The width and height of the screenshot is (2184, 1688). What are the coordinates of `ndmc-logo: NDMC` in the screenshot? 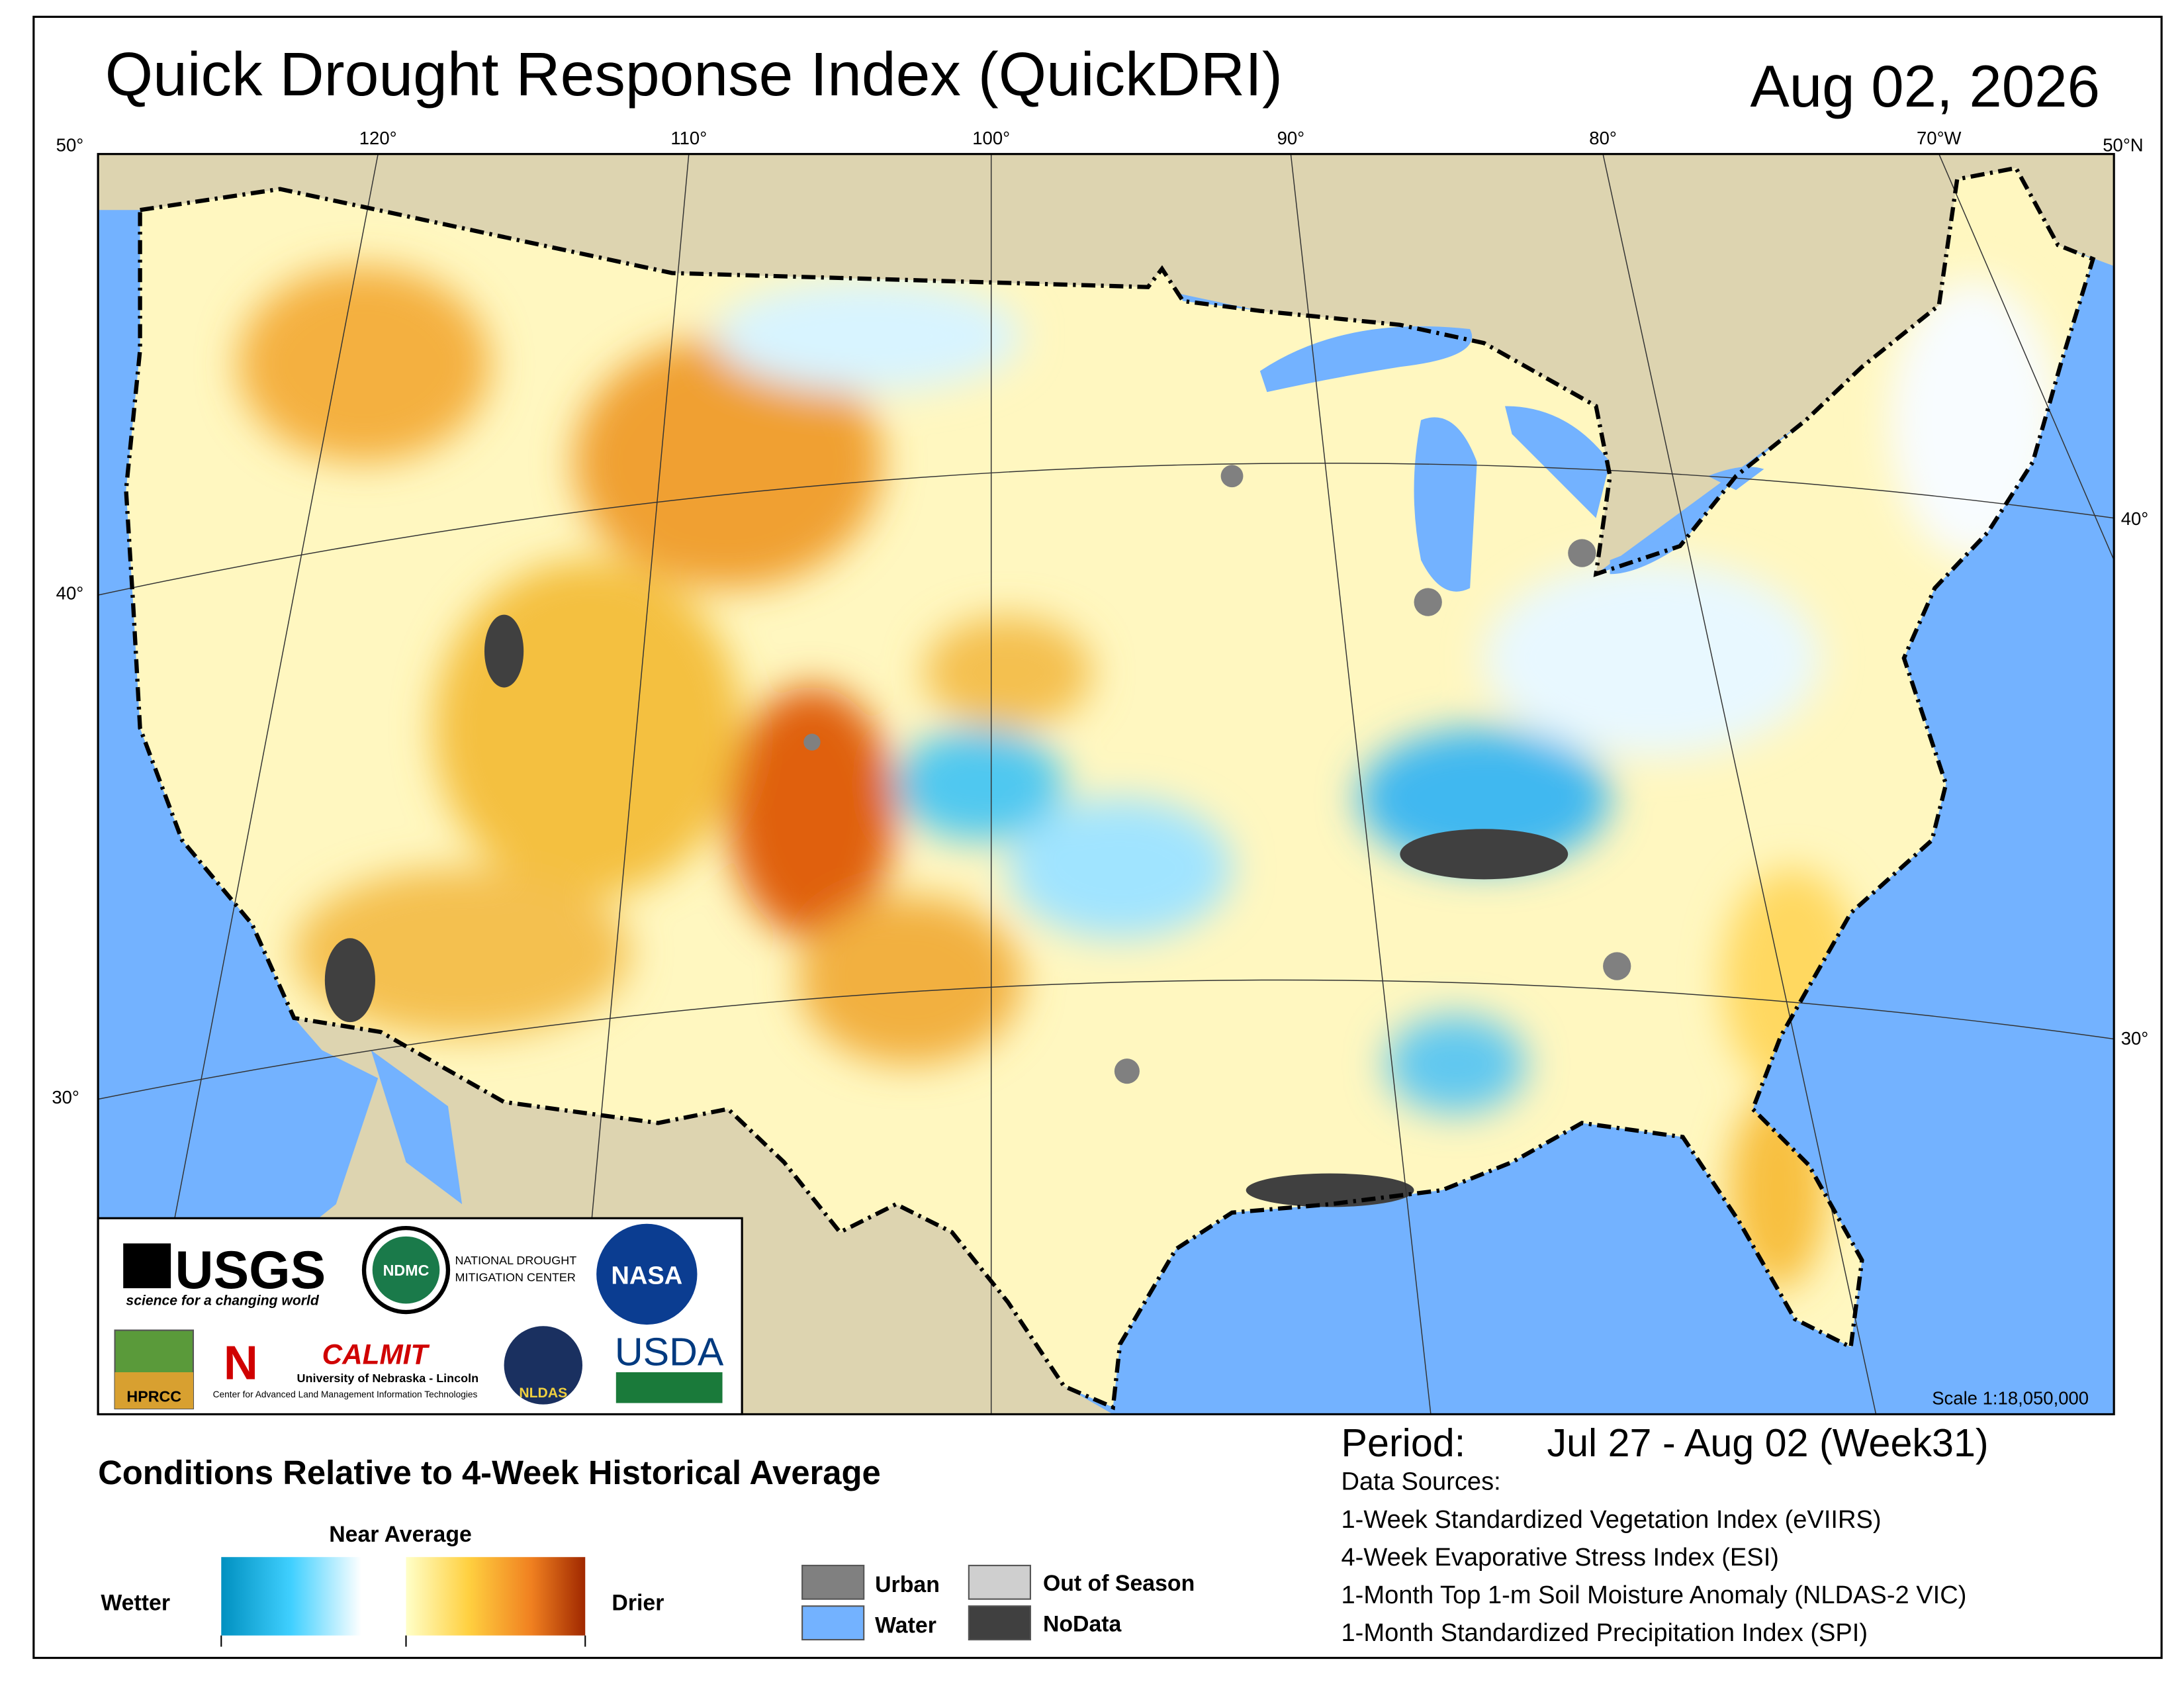 It's located at (407, 1270).